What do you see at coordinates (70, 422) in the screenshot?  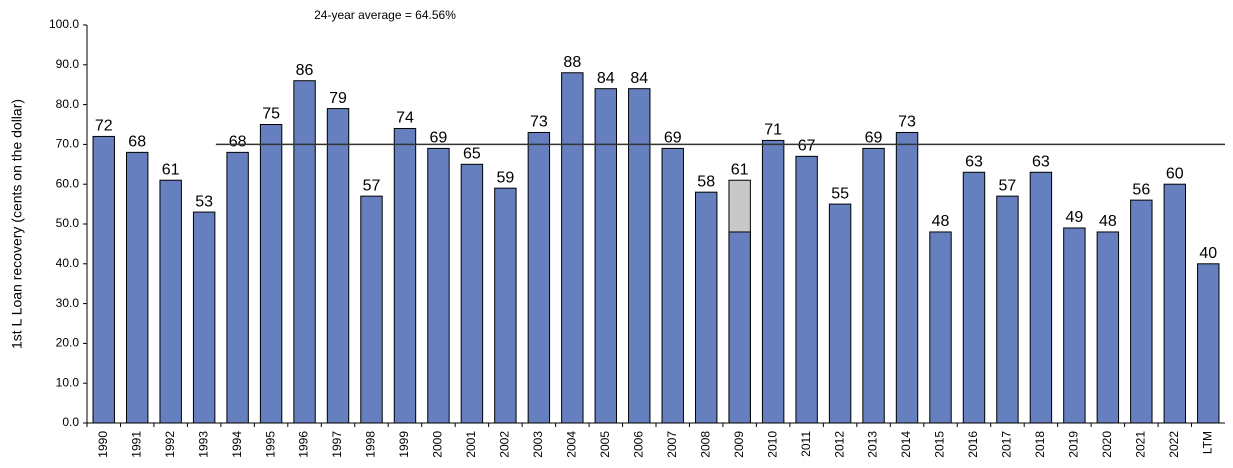 I see `y-tick-label: 0.0` at bounding box center [70, 422].